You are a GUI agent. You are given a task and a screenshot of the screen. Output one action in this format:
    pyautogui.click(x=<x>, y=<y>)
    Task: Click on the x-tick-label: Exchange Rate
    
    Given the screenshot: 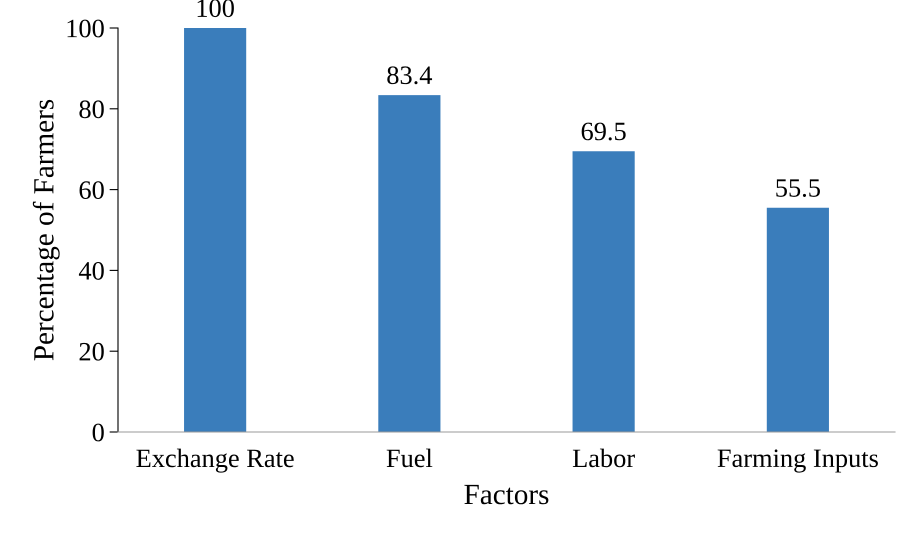 What is the action you would take?
    pyautogui.click(x=215, y=460)
    